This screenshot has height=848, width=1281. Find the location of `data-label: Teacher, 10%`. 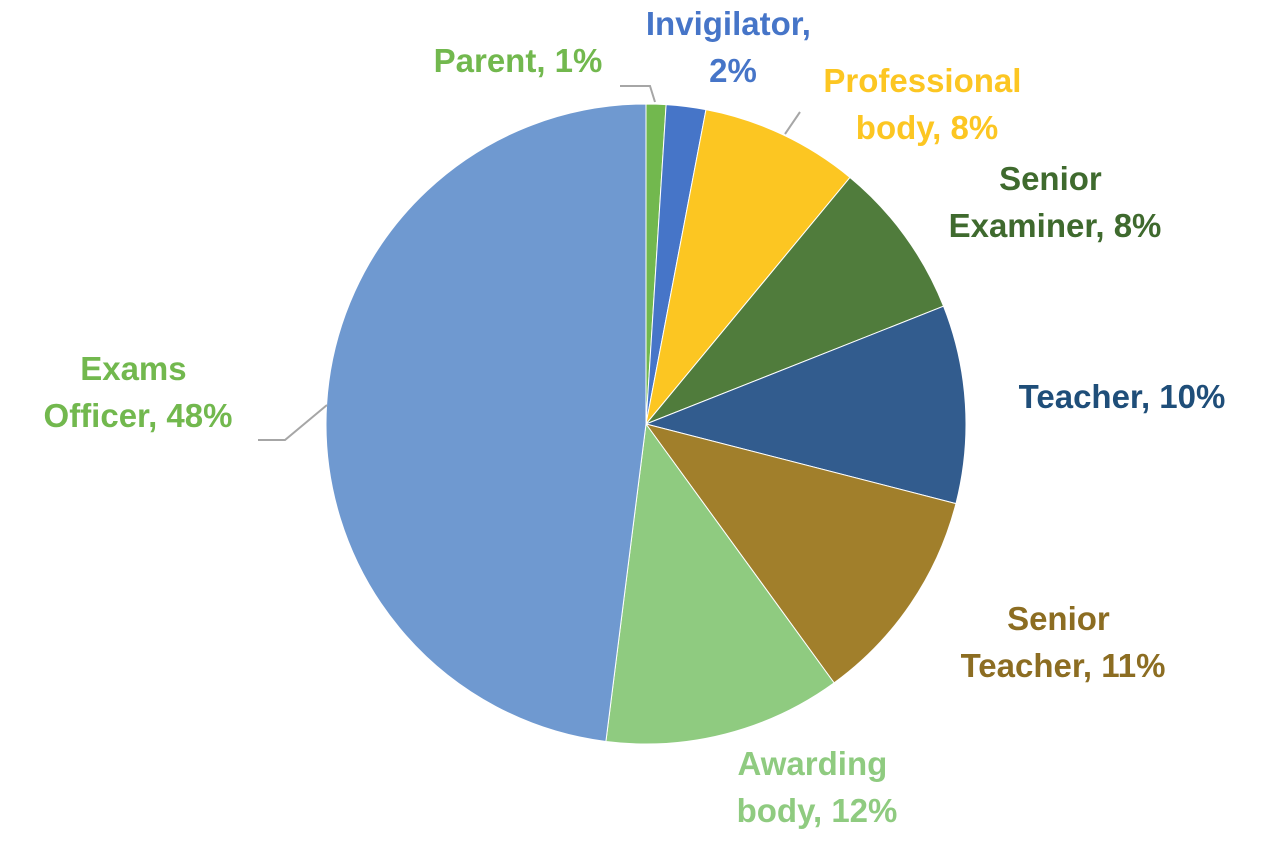

data-label: Teacher, 10% is located at coordinates (1122, 396).